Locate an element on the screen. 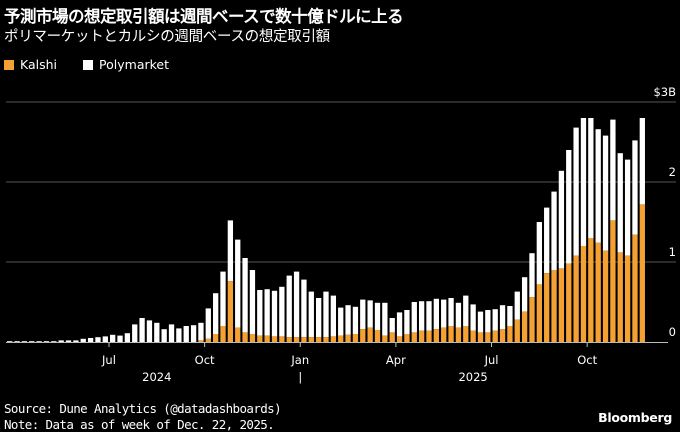 The width and height of the screenshot is (680, 432). legend-item-polymarket: Polymarket is located at coordinates (126, 64).